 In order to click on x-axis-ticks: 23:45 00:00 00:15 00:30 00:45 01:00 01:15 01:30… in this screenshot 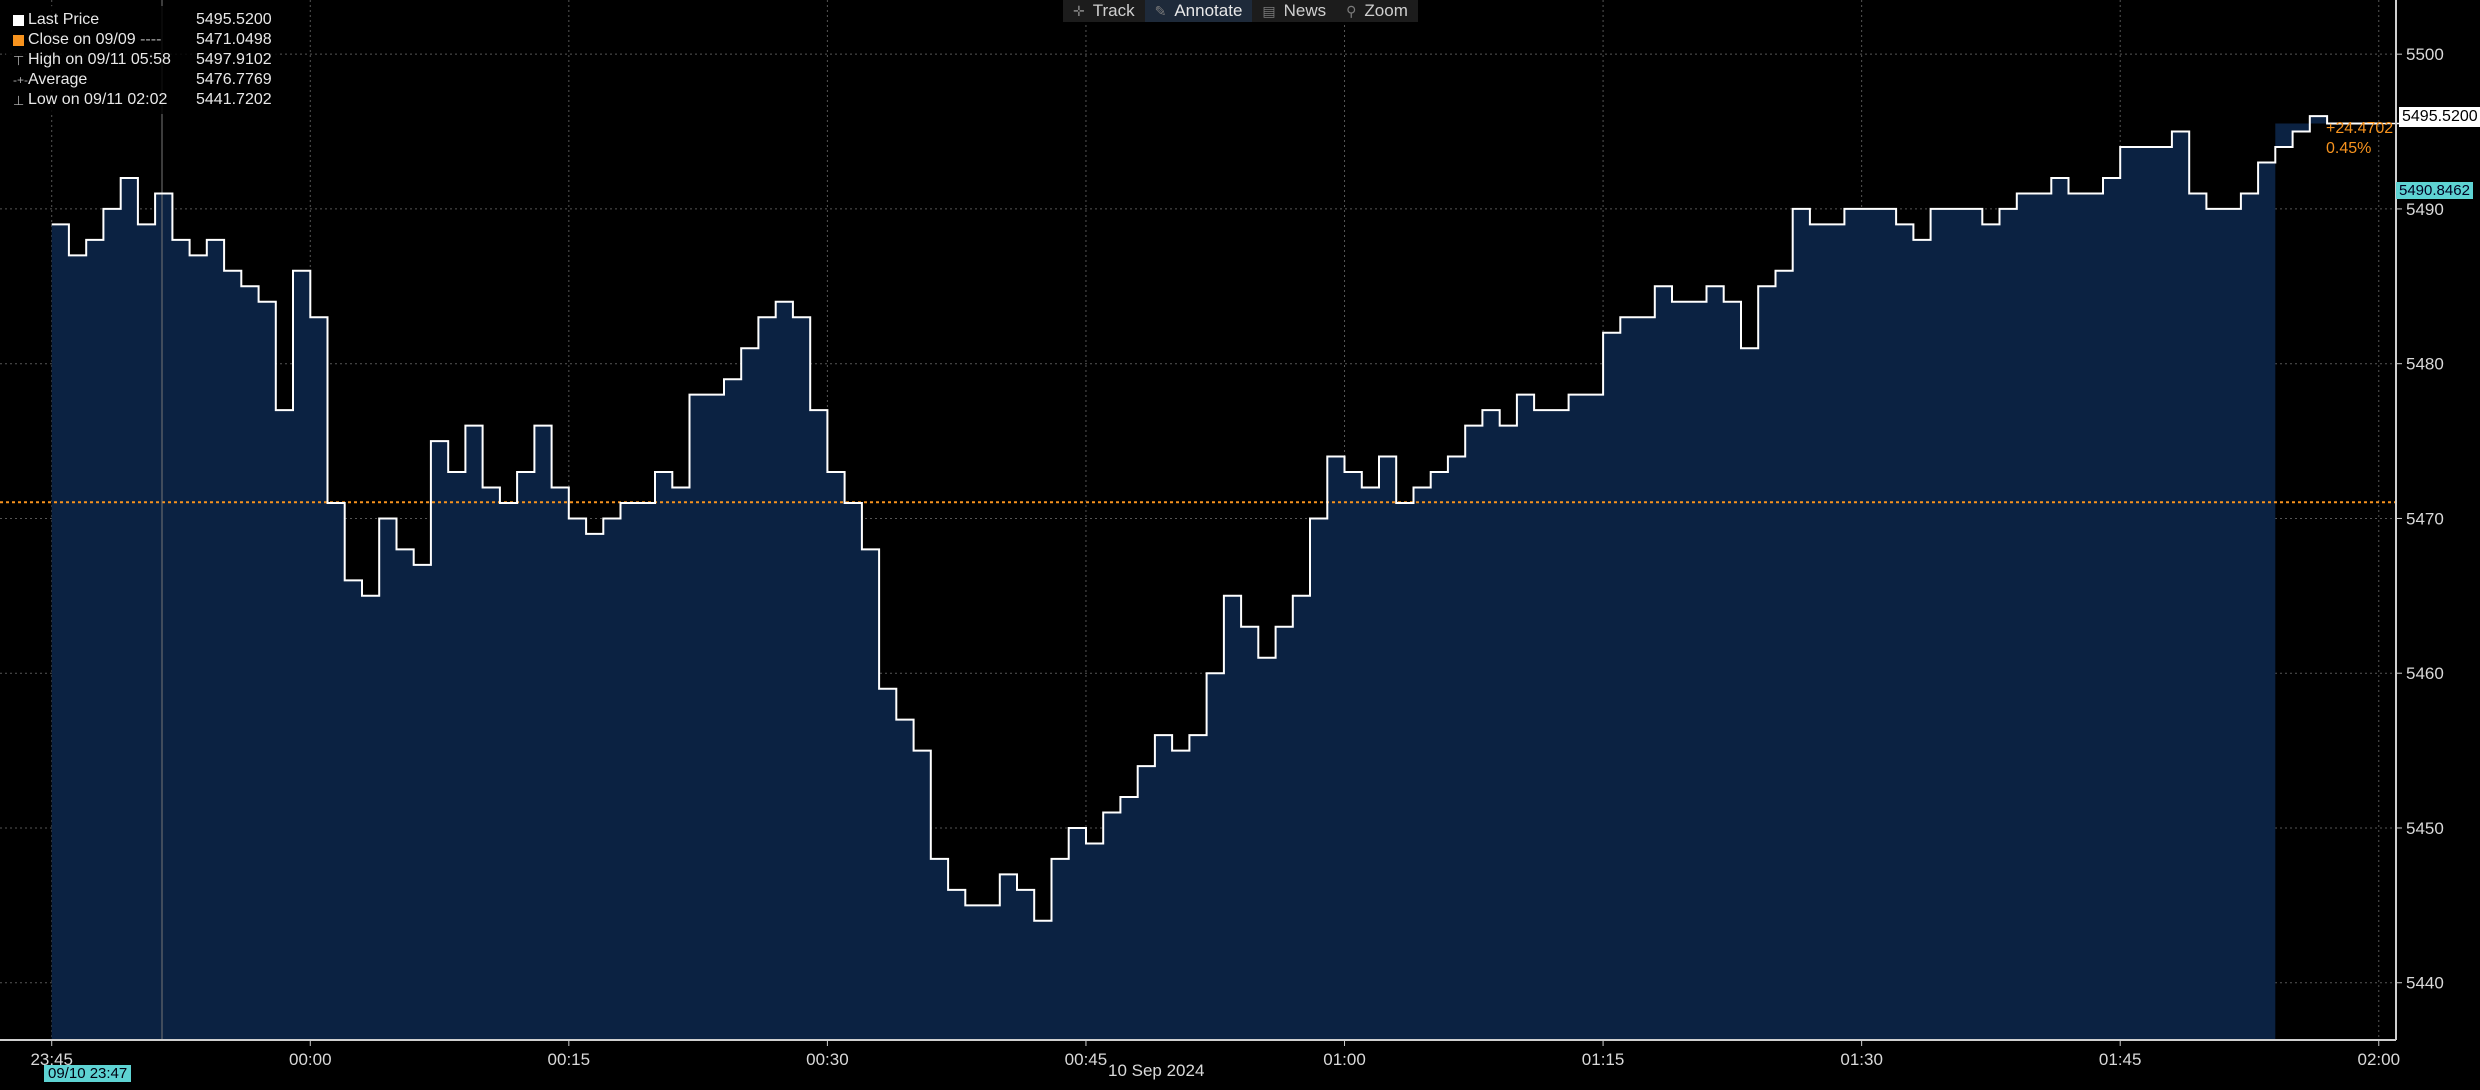, I will do `click(1215, 1054)`.